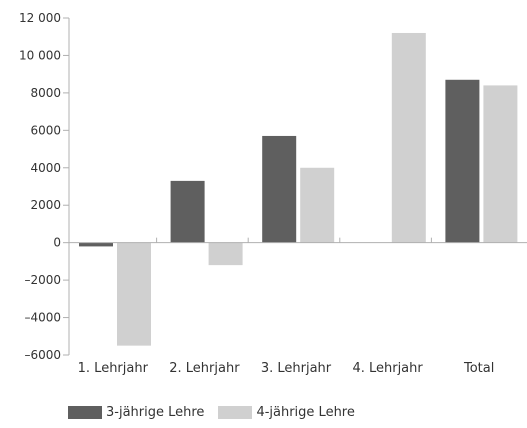 The image size is (527, 428). I want to click on y-tick-label-4: 4000, so click(45, 168).